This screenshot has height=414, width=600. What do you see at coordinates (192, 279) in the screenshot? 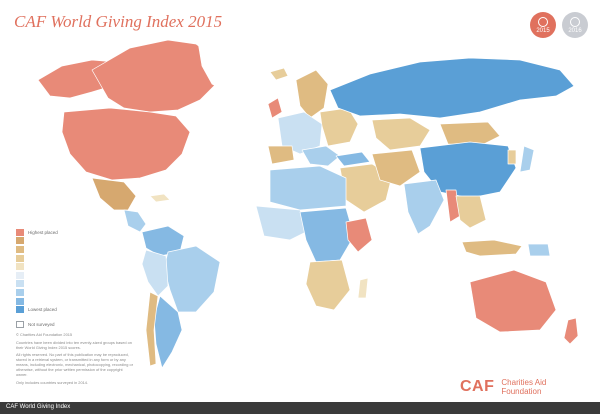
I see `region-brazil` at bounding box center [192, 279].